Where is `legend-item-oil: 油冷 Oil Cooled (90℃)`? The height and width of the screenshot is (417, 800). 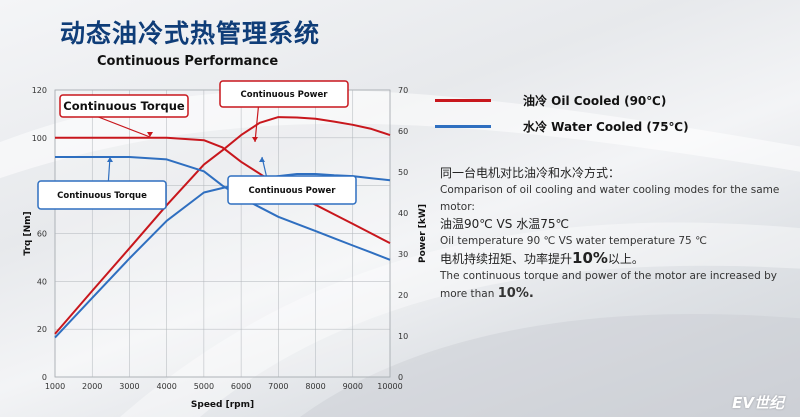 legend-item-oil: 油冷 Oil Cooled (90℃) is located at coordinates (550, 100).